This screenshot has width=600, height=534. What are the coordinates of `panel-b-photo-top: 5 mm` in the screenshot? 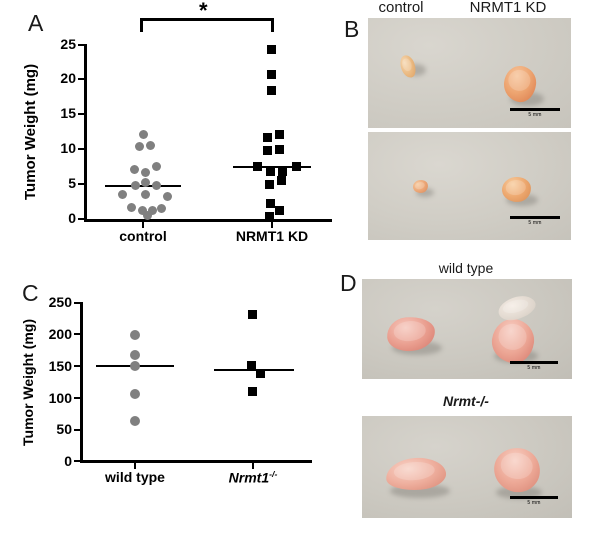 It's located at (469, 73).